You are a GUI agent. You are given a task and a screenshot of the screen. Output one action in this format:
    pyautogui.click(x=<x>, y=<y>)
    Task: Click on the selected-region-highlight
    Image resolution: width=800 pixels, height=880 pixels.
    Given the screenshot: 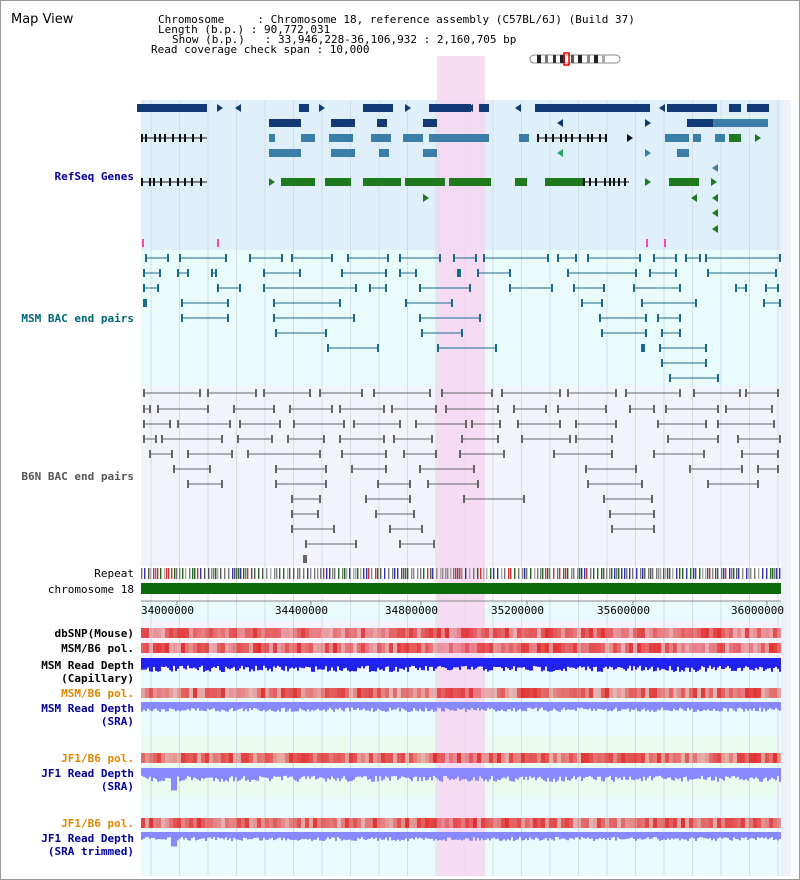 What is the action you would take?
    pyautogui.click(x=461, y=466)
    